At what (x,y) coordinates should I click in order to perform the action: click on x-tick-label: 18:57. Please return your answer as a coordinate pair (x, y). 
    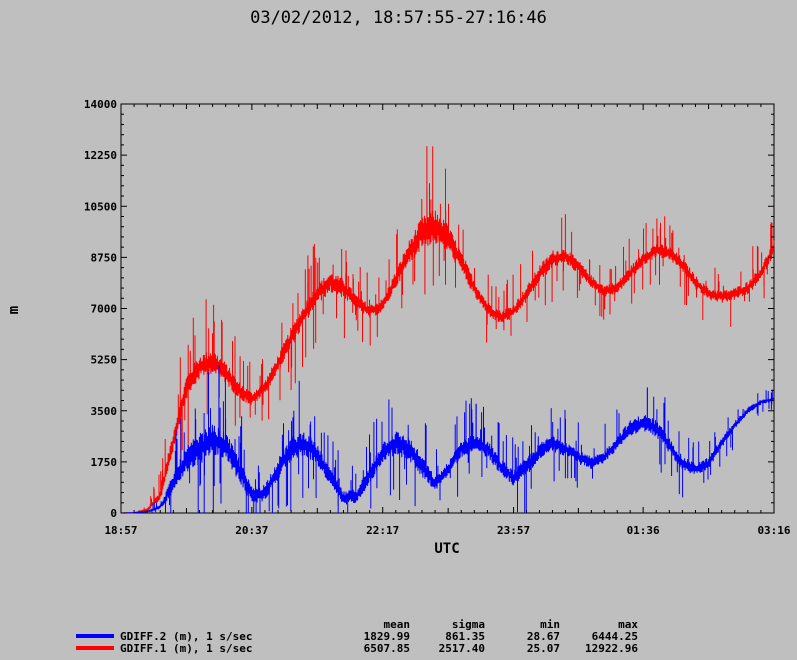
    Looking at the image, I should click on (120, 530).